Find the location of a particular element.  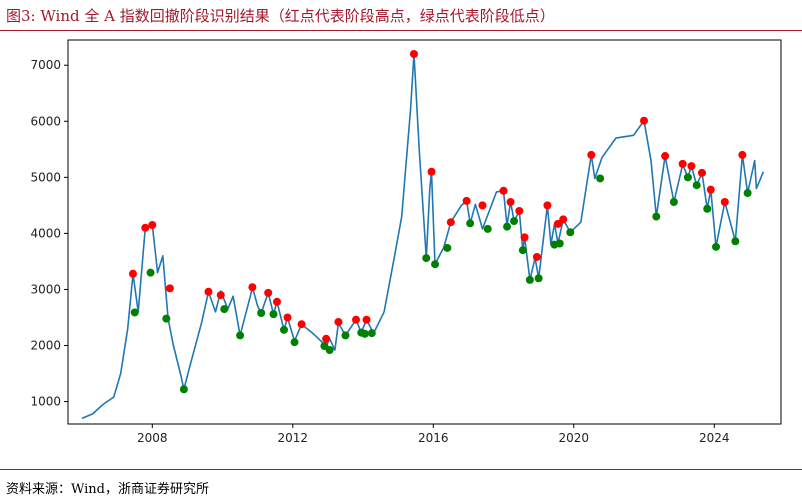

title-rule is located at coordinates (401, 30).